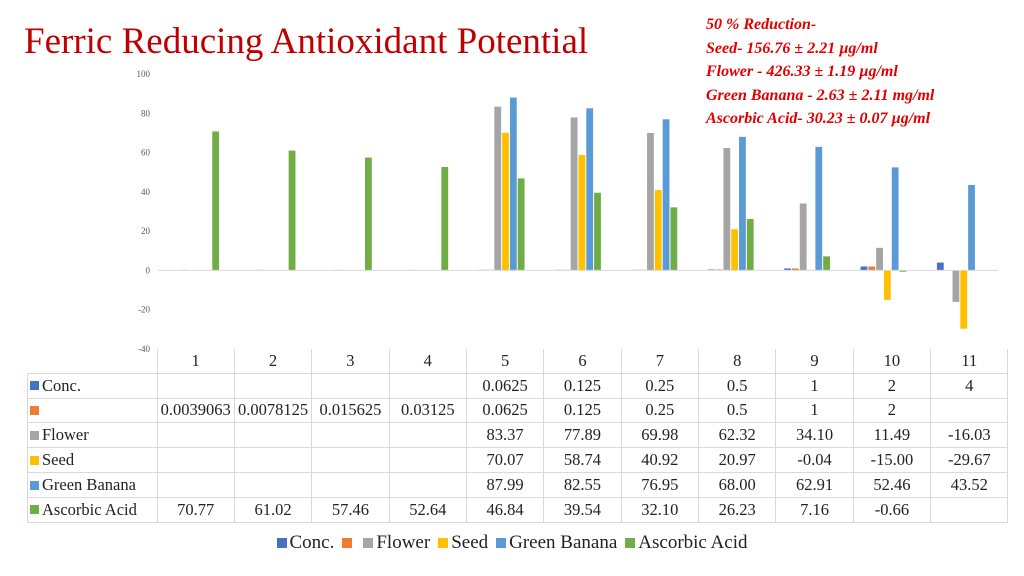  What do you see at coordinates (582, 484) in the screenshot?
I see `data-cell: 82.55` at bounding box center [582, 484].